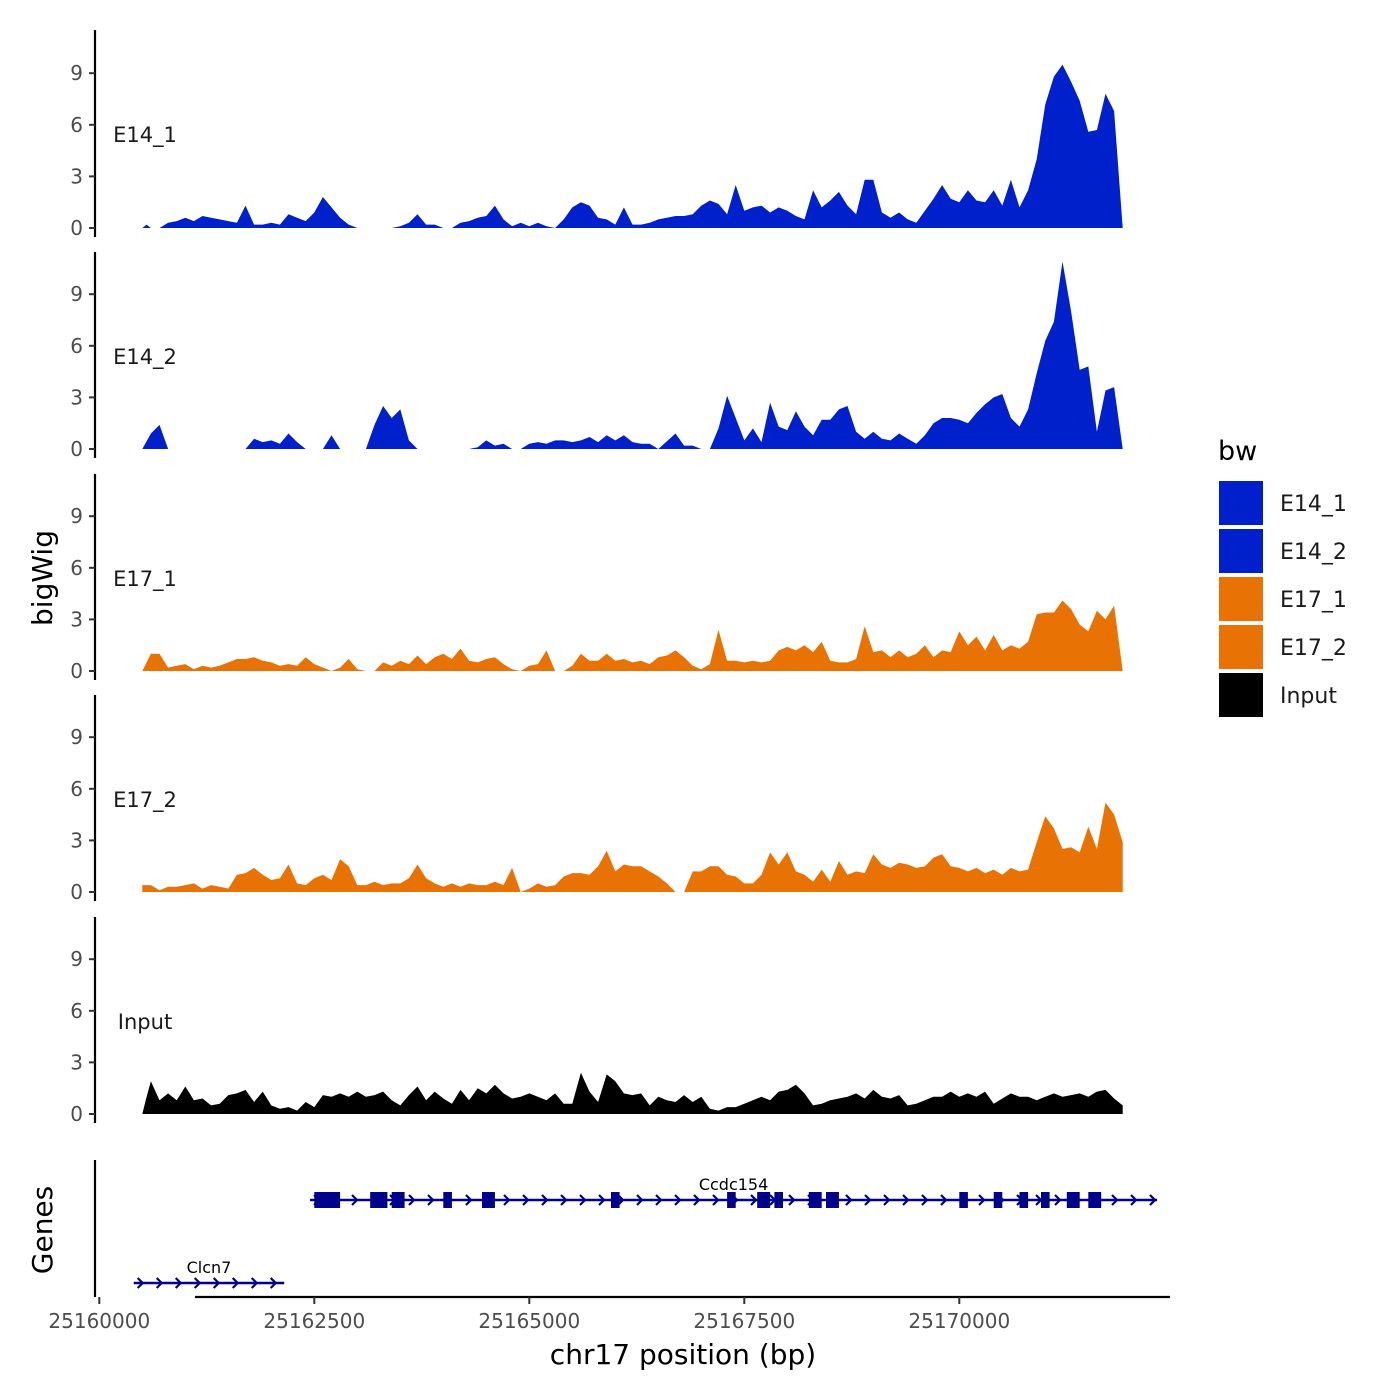 The width and height of the screenshot is (1400, 1400). Describe the element at coordinates (959, 1321) in the screenshot. I see `x-tick-label: 25170000` at that location.